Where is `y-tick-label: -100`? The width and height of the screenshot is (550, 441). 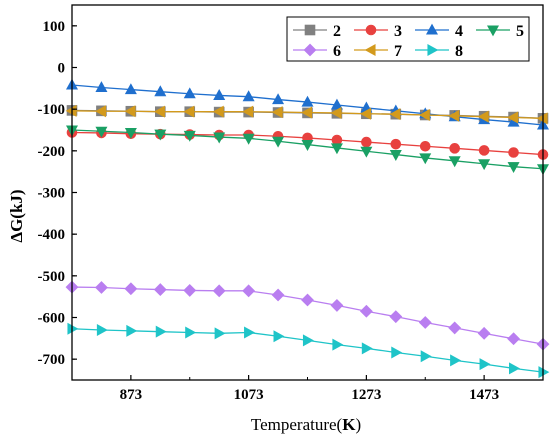 y-tick-label: -100 is located at coordinates (52, 110).